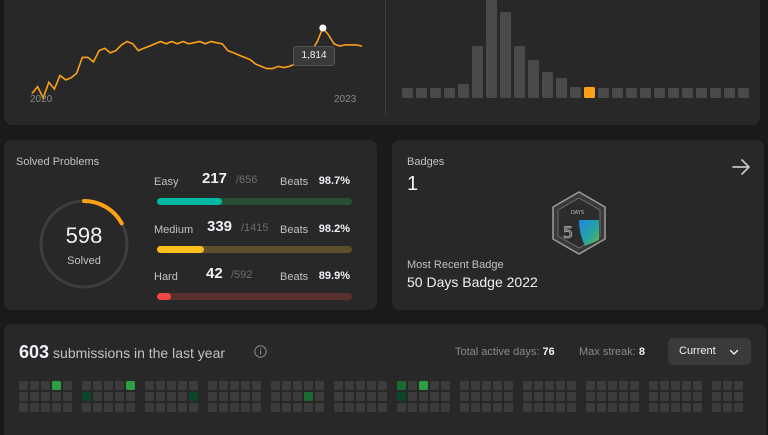  I want to click on x-axis-end-label: 2023, so click(345, 99).